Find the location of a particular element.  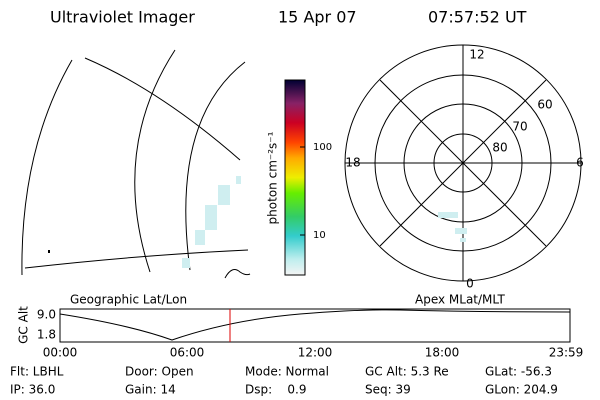

info-field: GLon: 204.9 is located at coordinates (521, 390).